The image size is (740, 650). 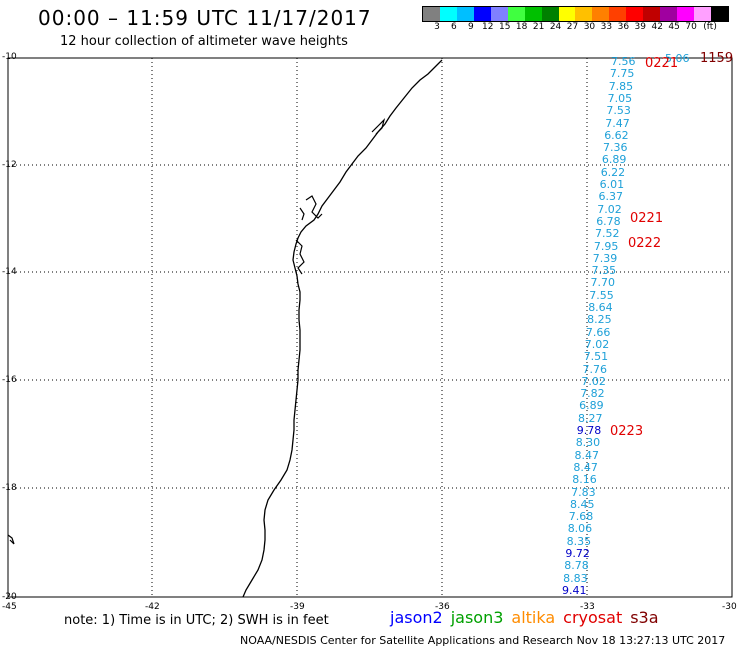 What do you see at coordinates (437, 27) in the screenshot?
I see `legend-label: 3` at bounding box center [437, 27].